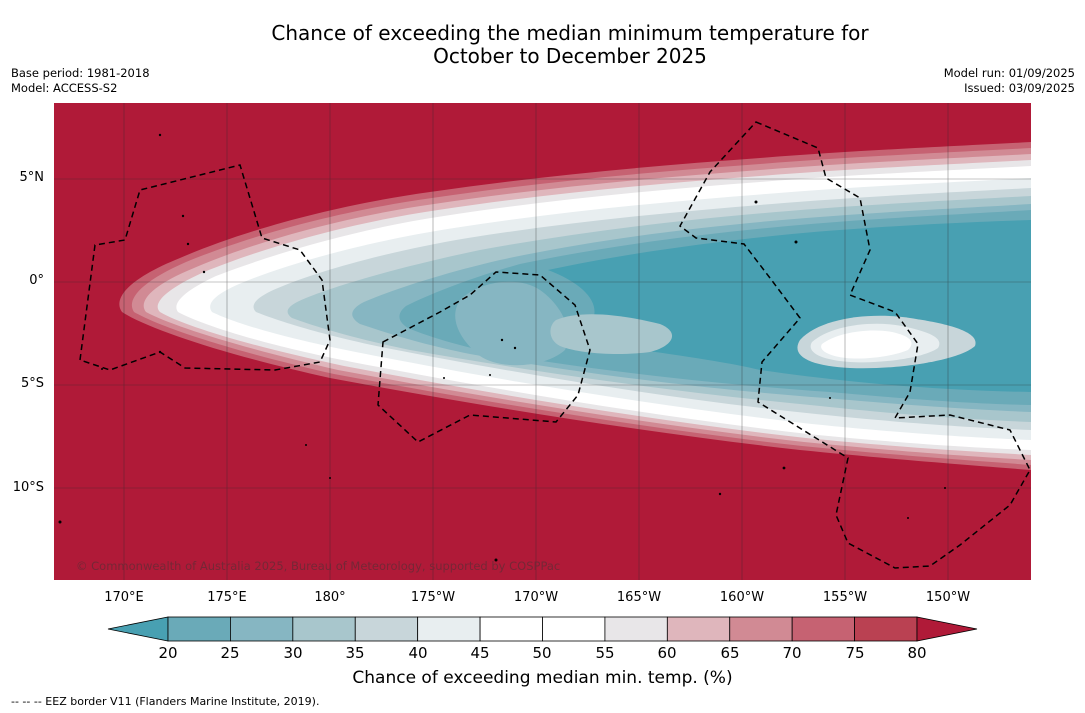 The height and width of the screenshot is (713, 1085). Describe the element at coordinates (1019, 87) in the screenshot. I see `issued-date: Issued: 03/09/2025` at that location.